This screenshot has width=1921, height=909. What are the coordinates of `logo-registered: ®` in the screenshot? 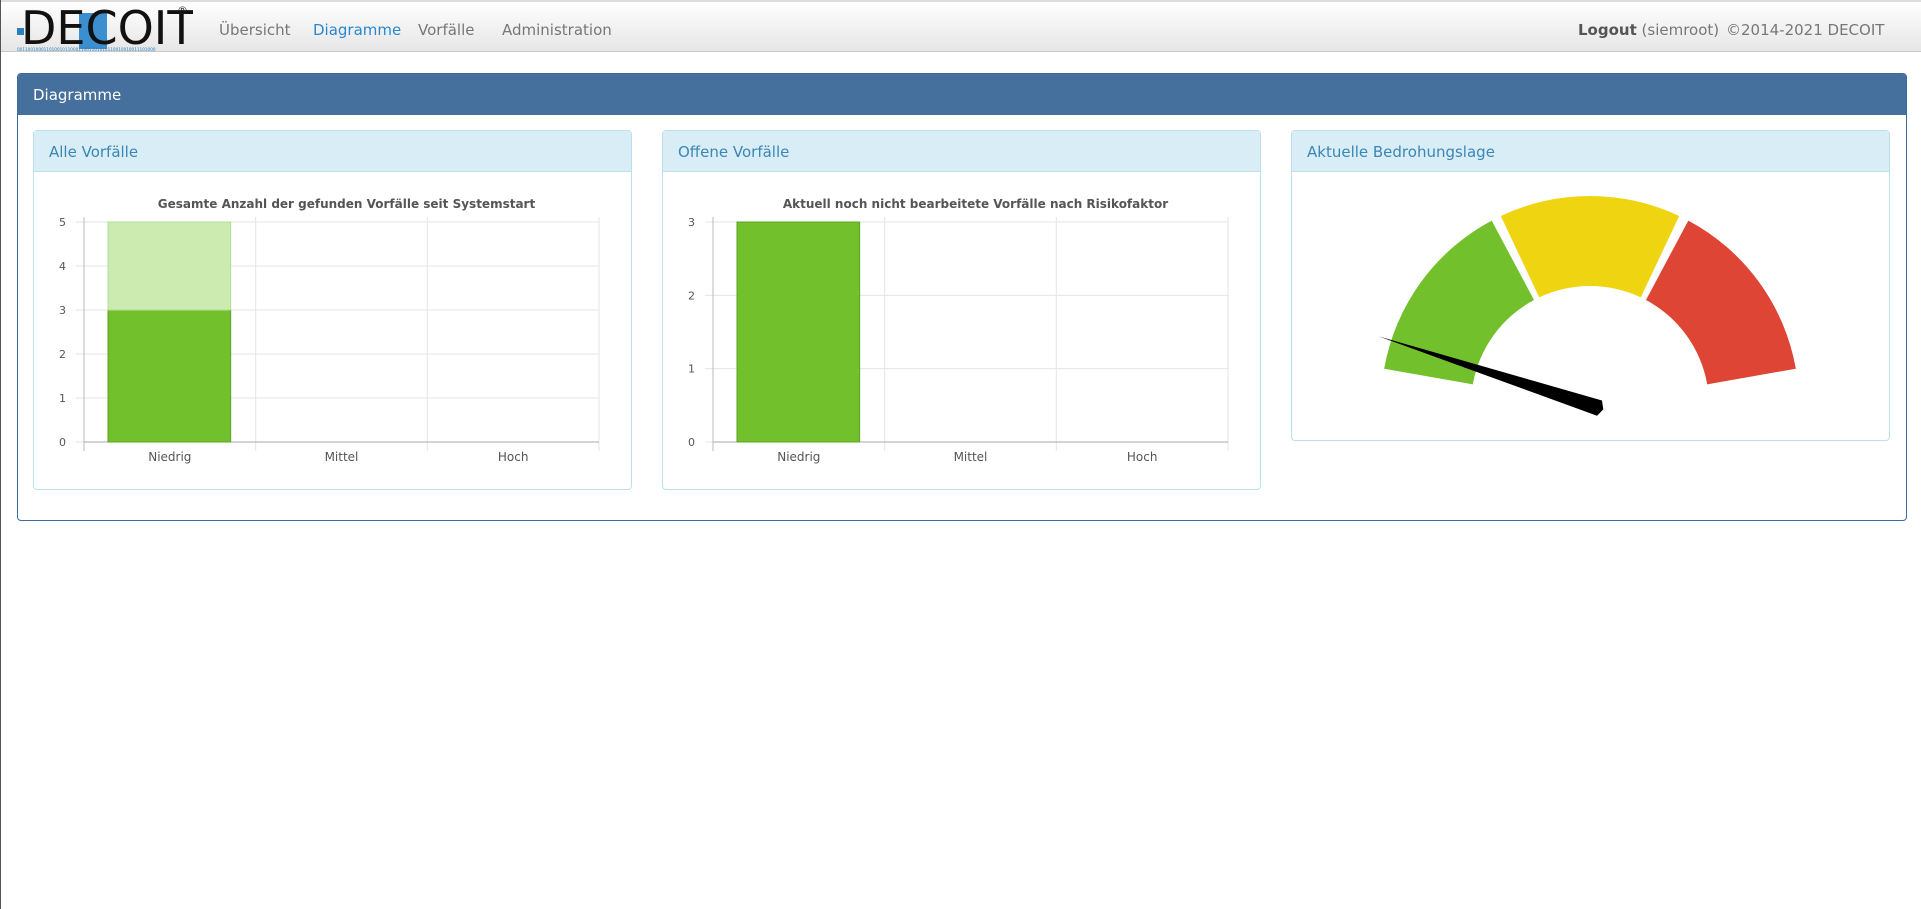 It's located at (182, 10).